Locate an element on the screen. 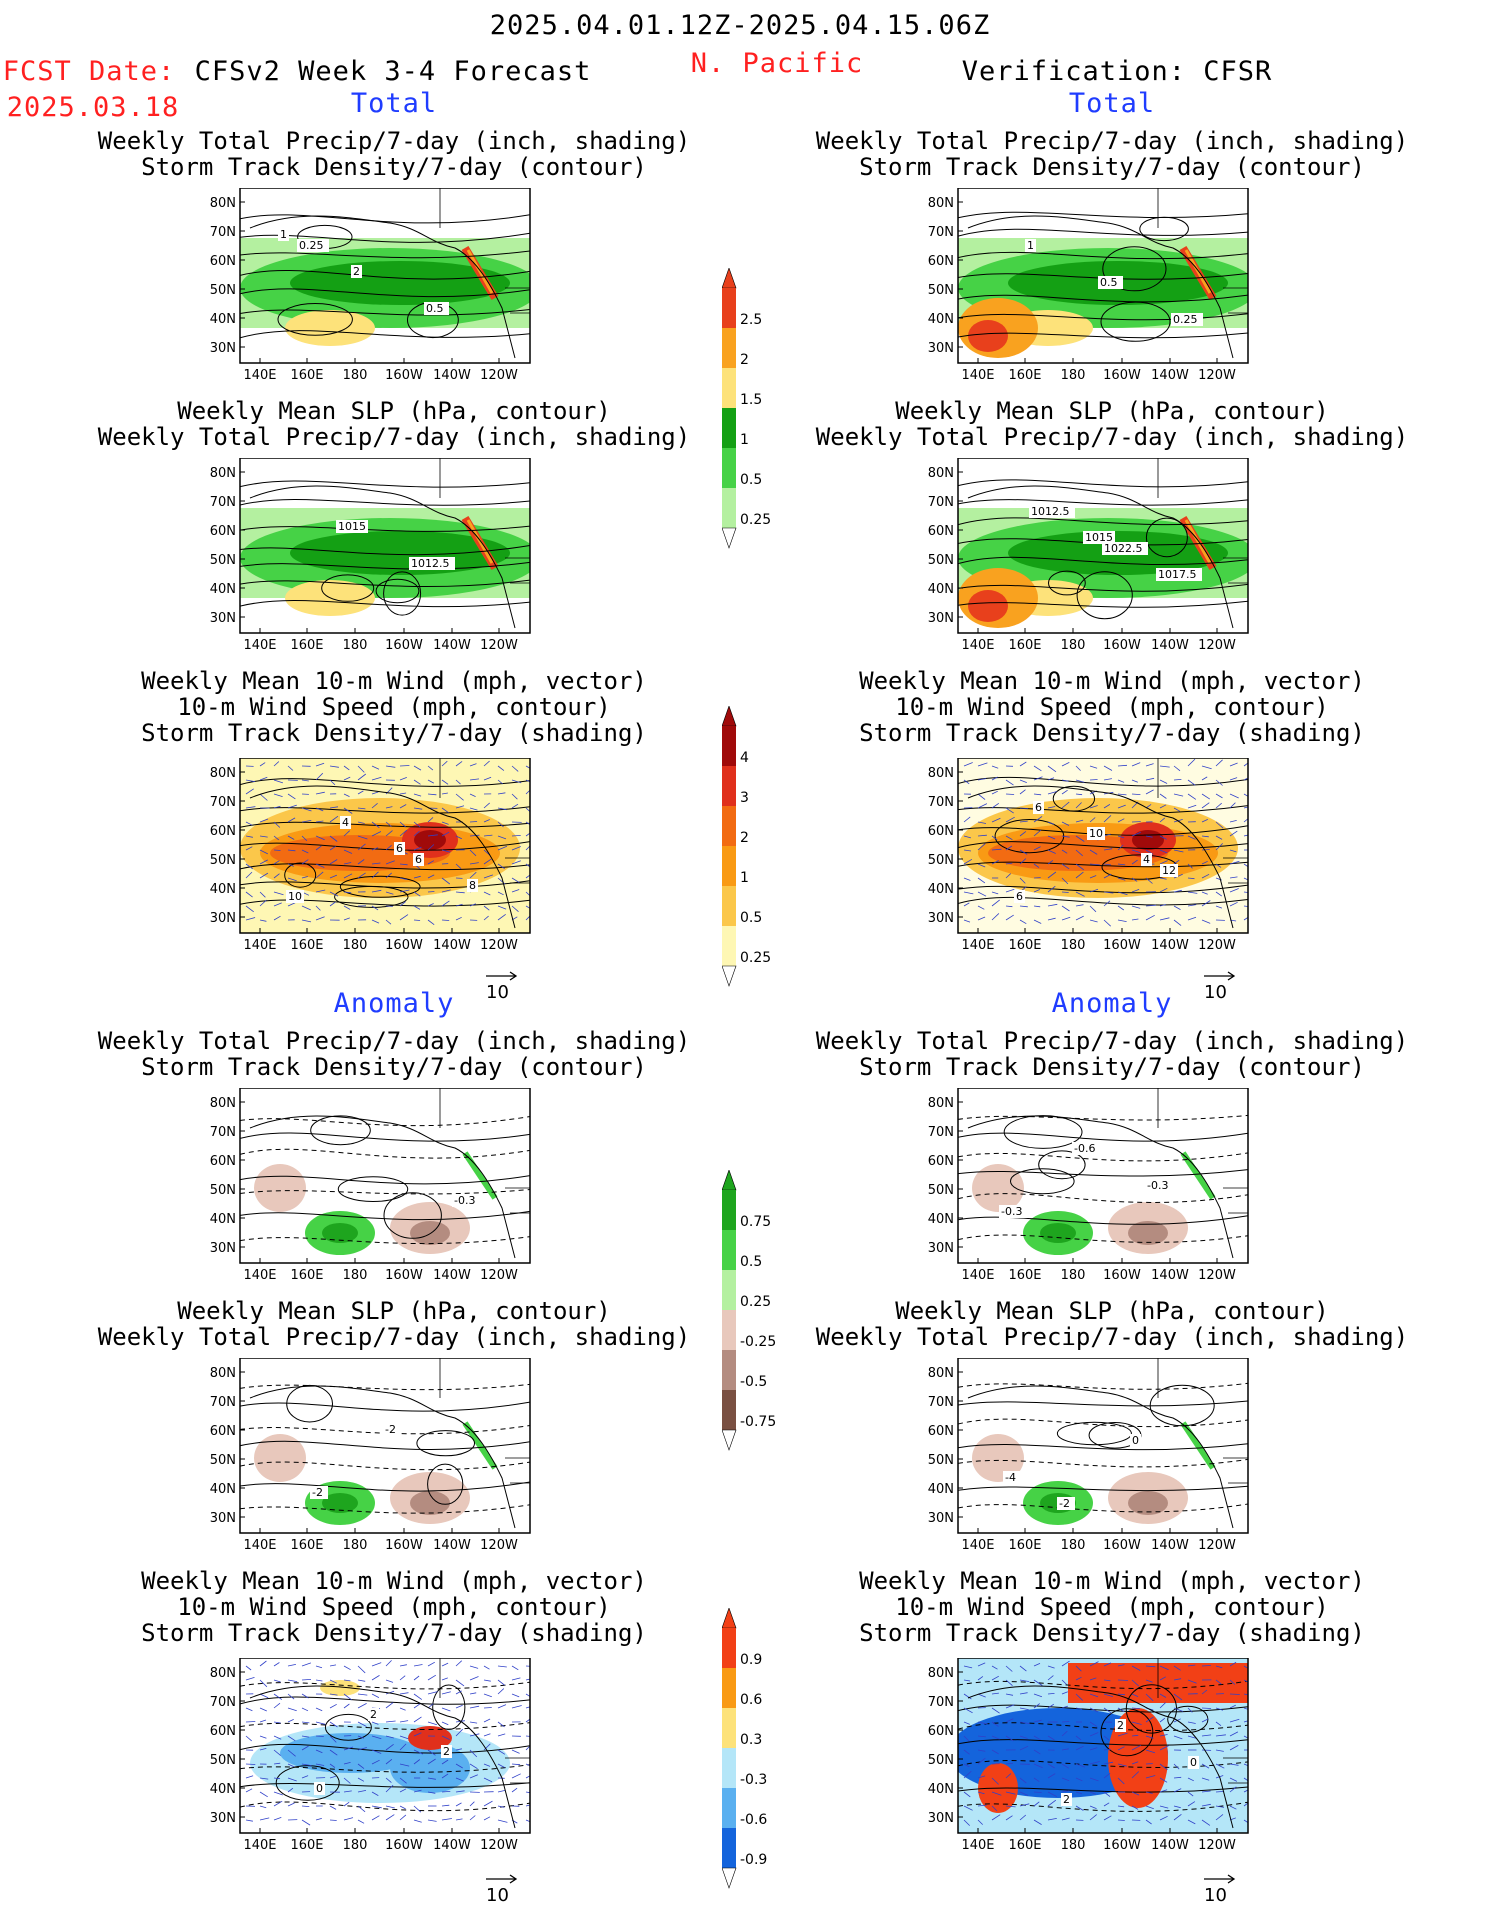 This screenshot has height=1925, width=1487. contour-label: 2 is located at coordinates (446, 1751).